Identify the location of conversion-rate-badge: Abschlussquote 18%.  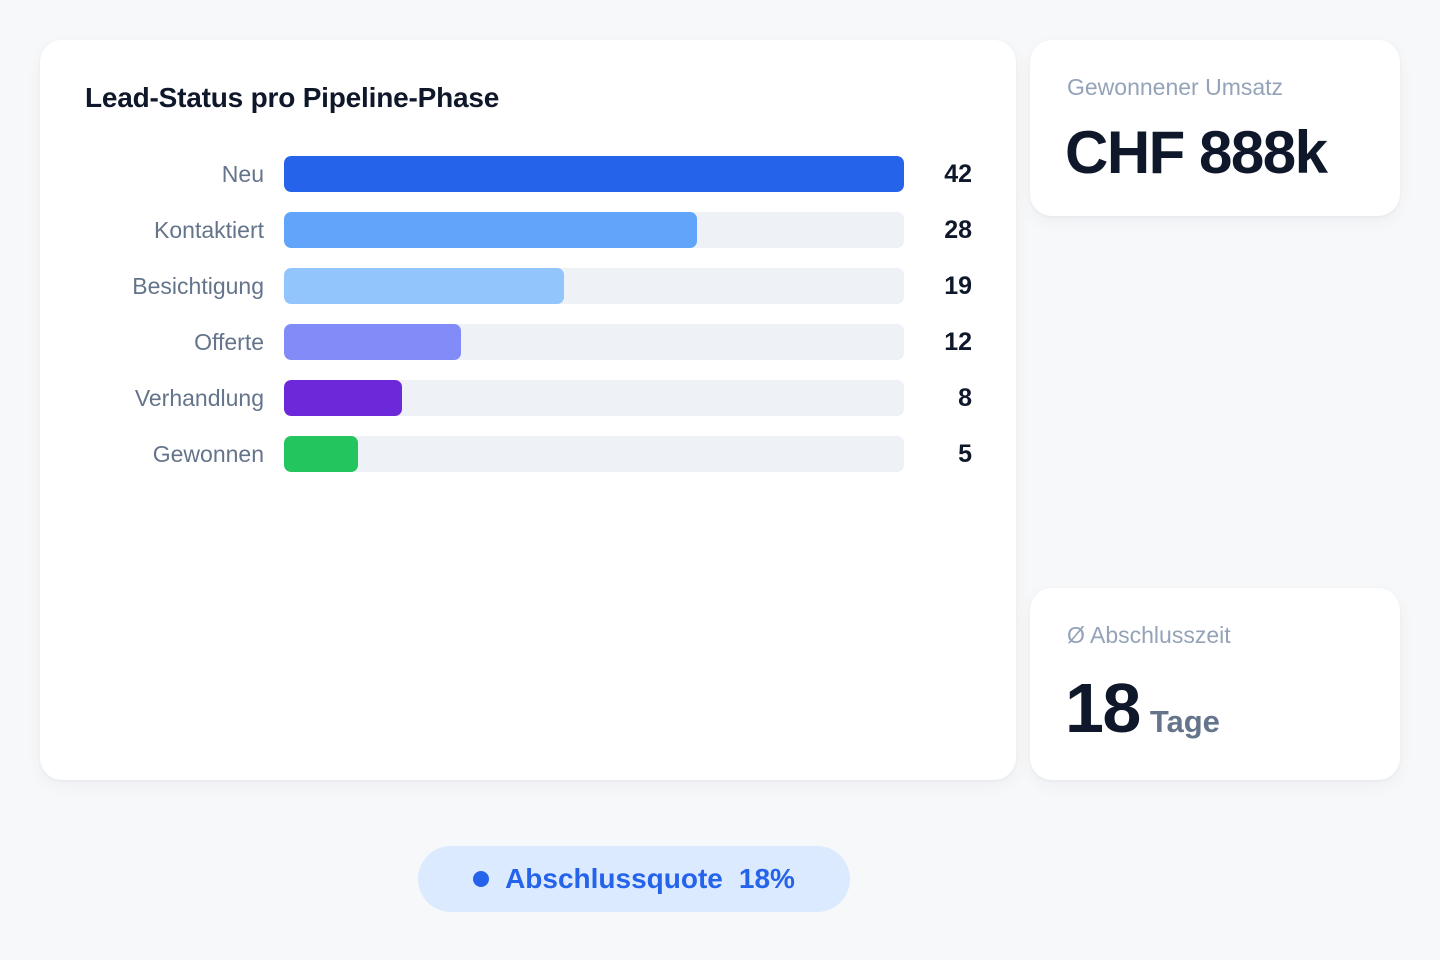
(634, 879).